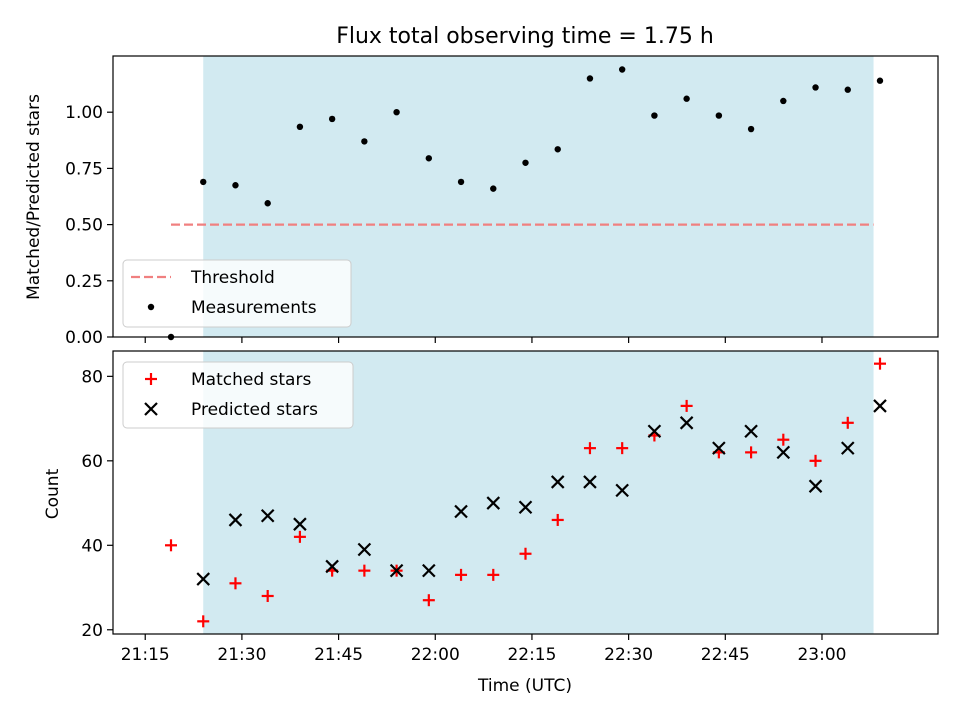  I want to click on bottom-x-tick-label: 22:30, so click(628, 655).